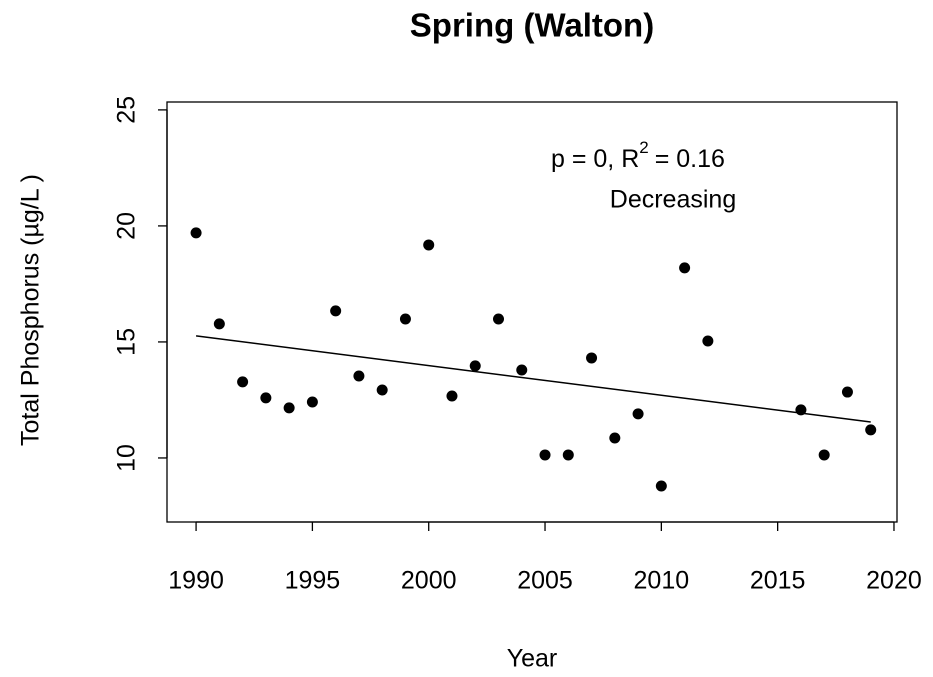  I want to click on x-tick-label: 2020, so click(894, 581).